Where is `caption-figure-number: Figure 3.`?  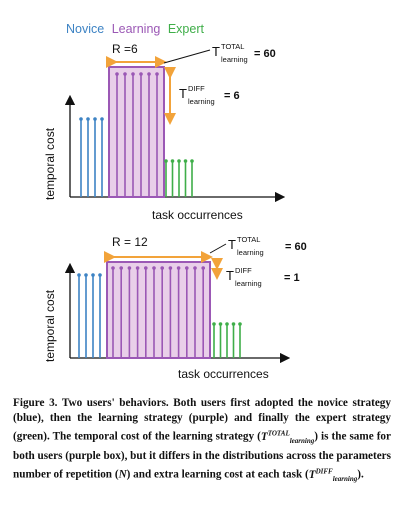
caption-figure-number: Figure 3. is located at coordinates (35, 403).